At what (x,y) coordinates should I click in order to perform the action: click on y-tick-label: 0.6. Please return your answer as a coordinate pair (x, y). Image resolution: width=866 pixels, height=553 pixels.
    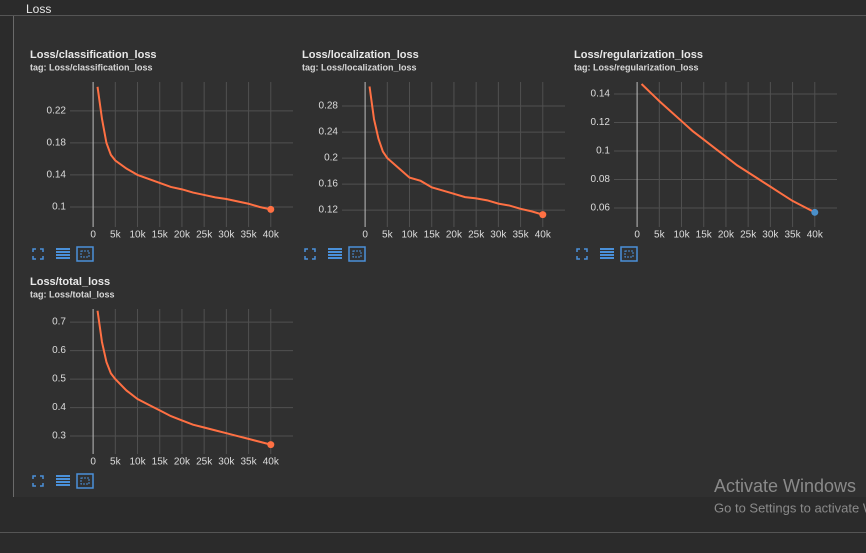
    Looking at the image, I should click on (59, 350).